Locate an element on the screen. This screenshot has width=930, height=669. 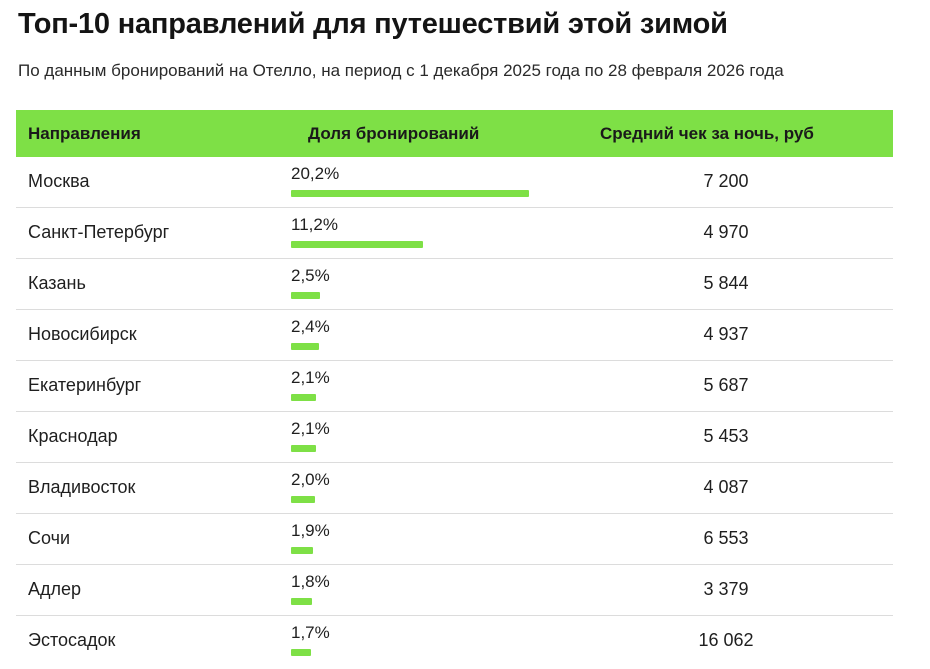
destination-cell: Краснодар is located at coordinates (73, 436).